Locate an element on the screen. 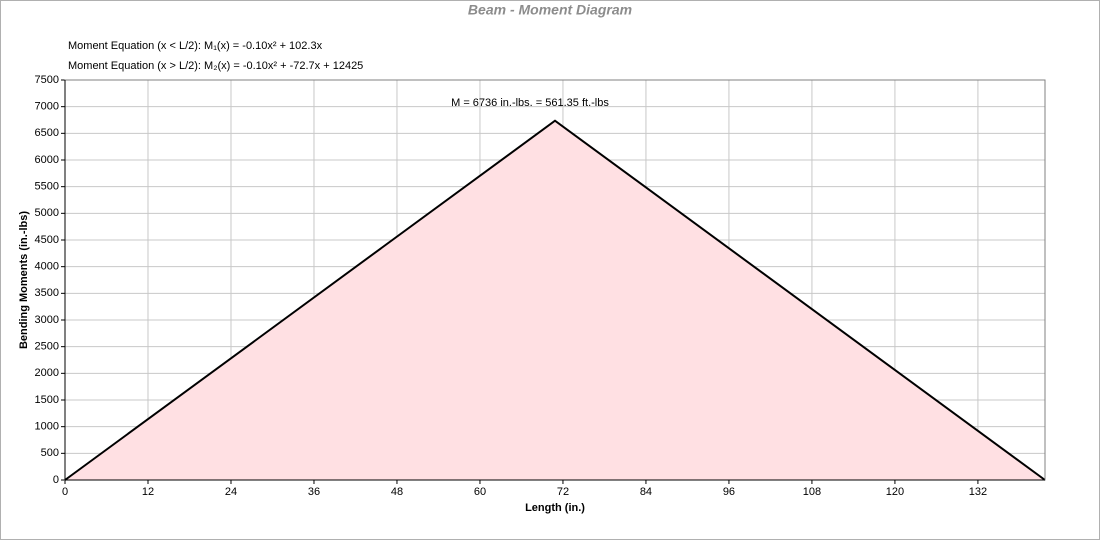 The image size is (1100, 540). x-tick-label: 0 is located at coordinates (65, 492).